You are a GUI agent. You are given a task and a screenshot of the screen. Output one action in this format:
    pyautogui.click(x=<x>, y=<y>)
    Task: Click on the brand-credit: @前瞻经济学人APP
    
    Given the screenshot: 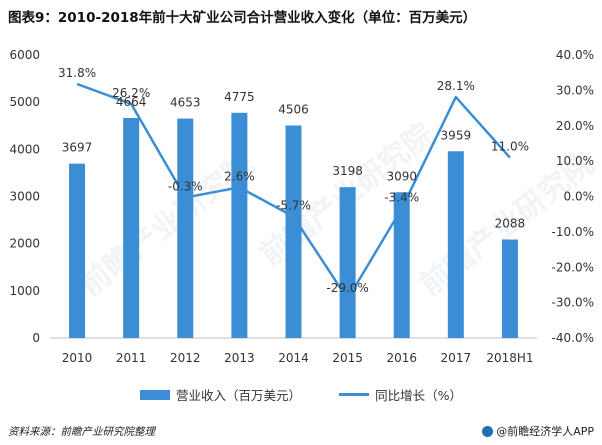 What is the action you would take?
    pyautogui.click(x=538, y=431)
    